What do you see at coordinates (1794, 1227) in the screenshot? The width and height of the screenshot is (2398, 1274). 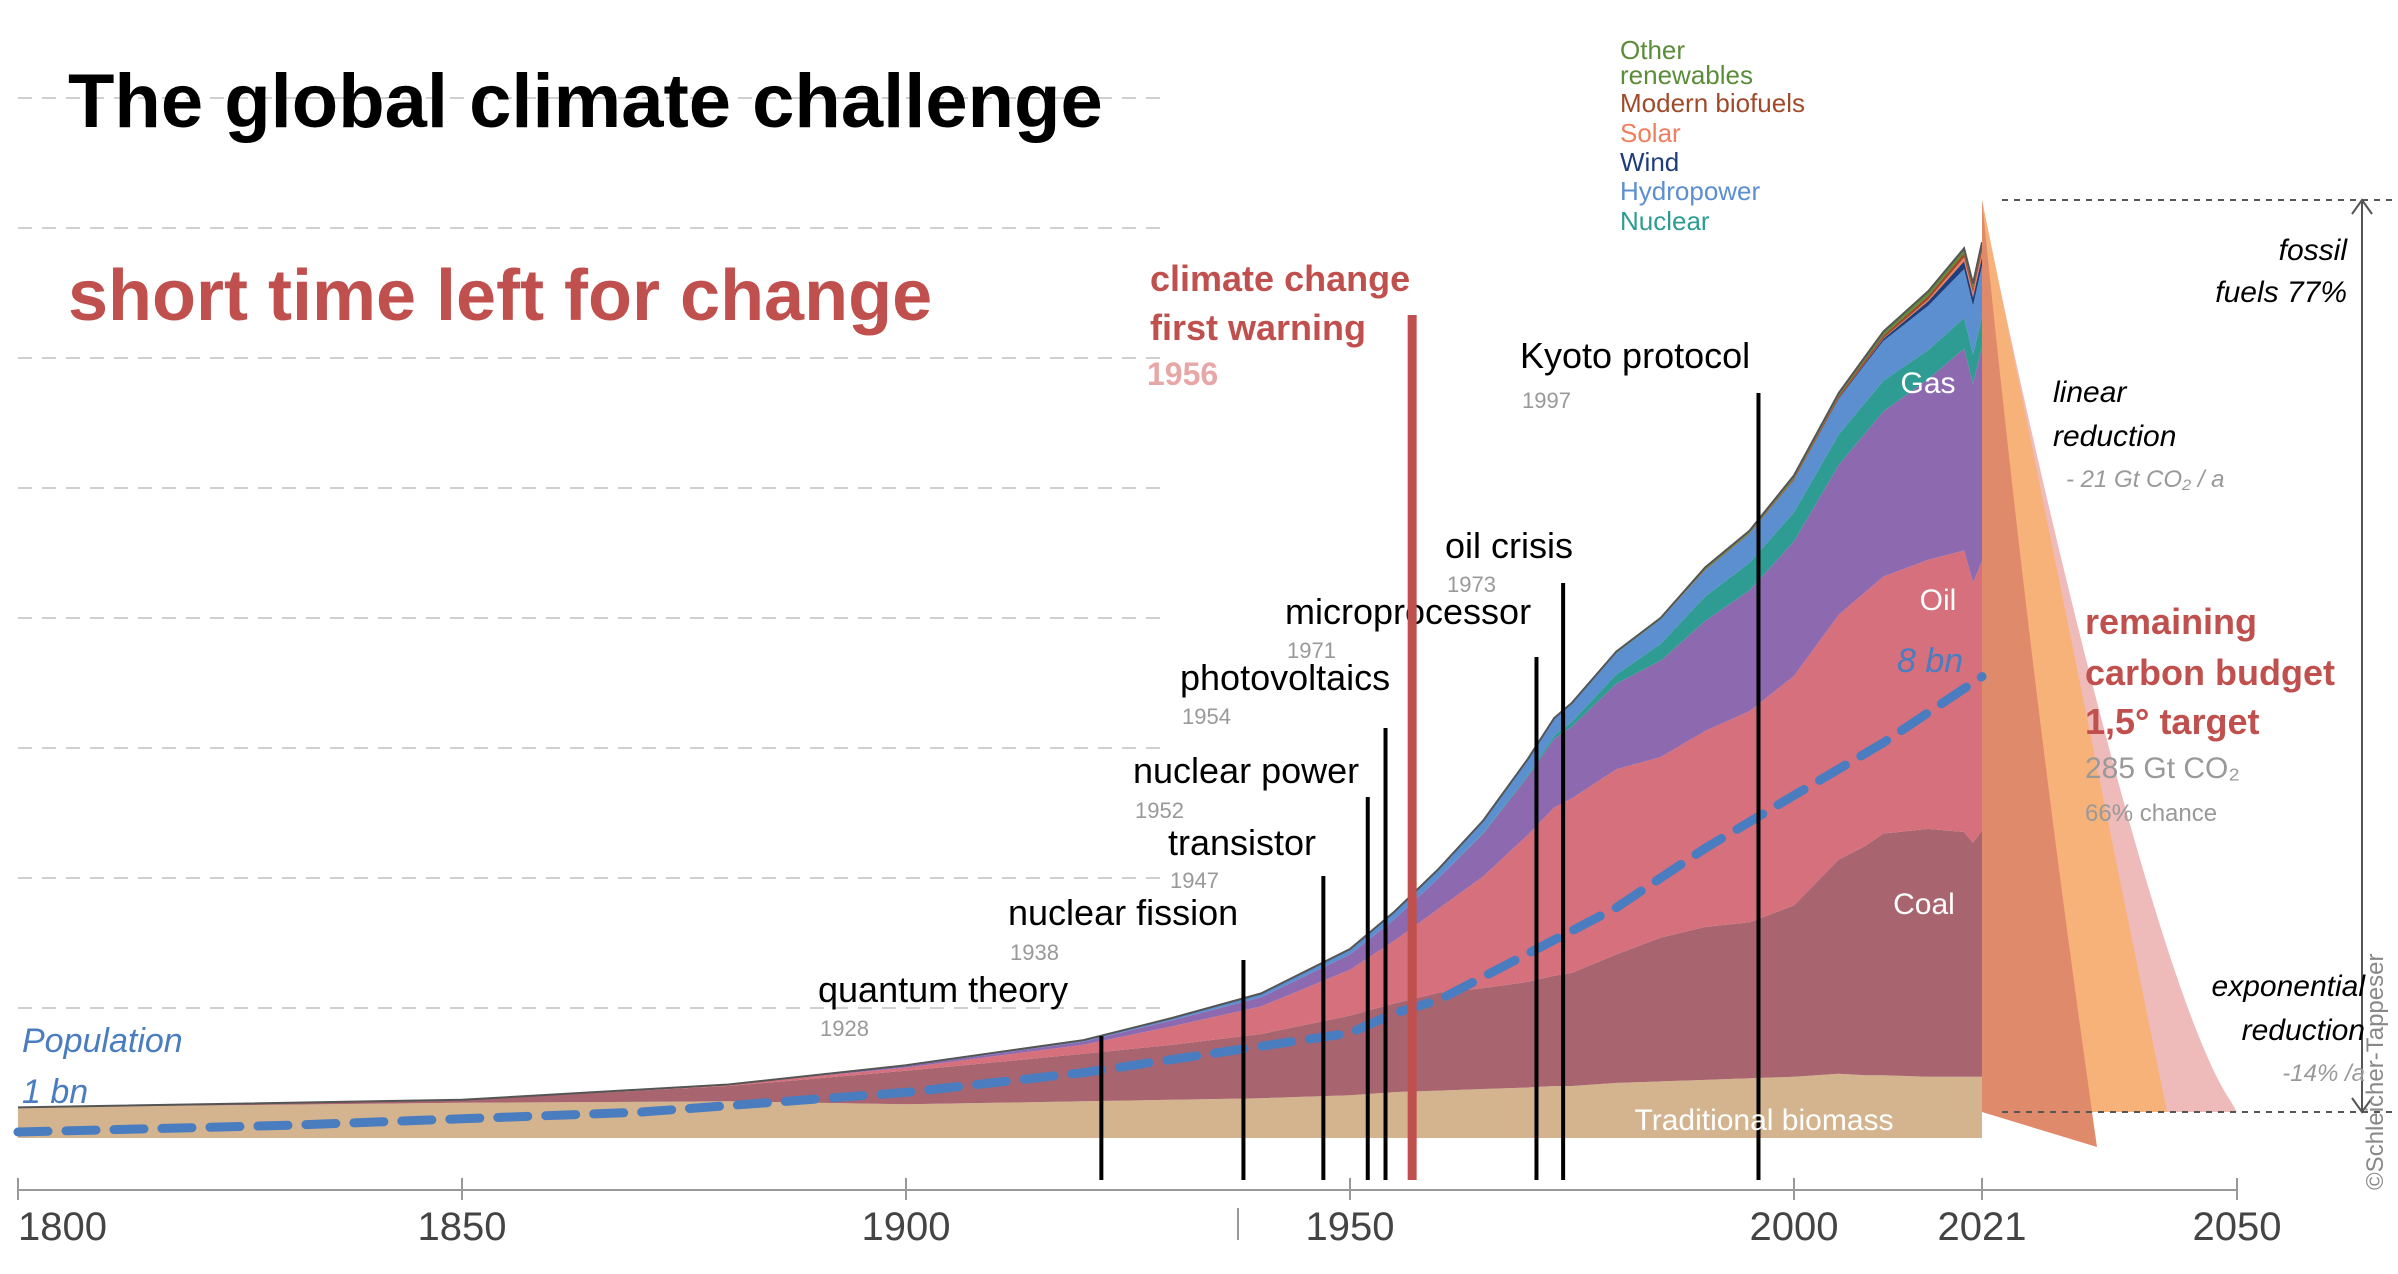 I see `x-tick-label: 2000` at bounding box center [1794, 1227].